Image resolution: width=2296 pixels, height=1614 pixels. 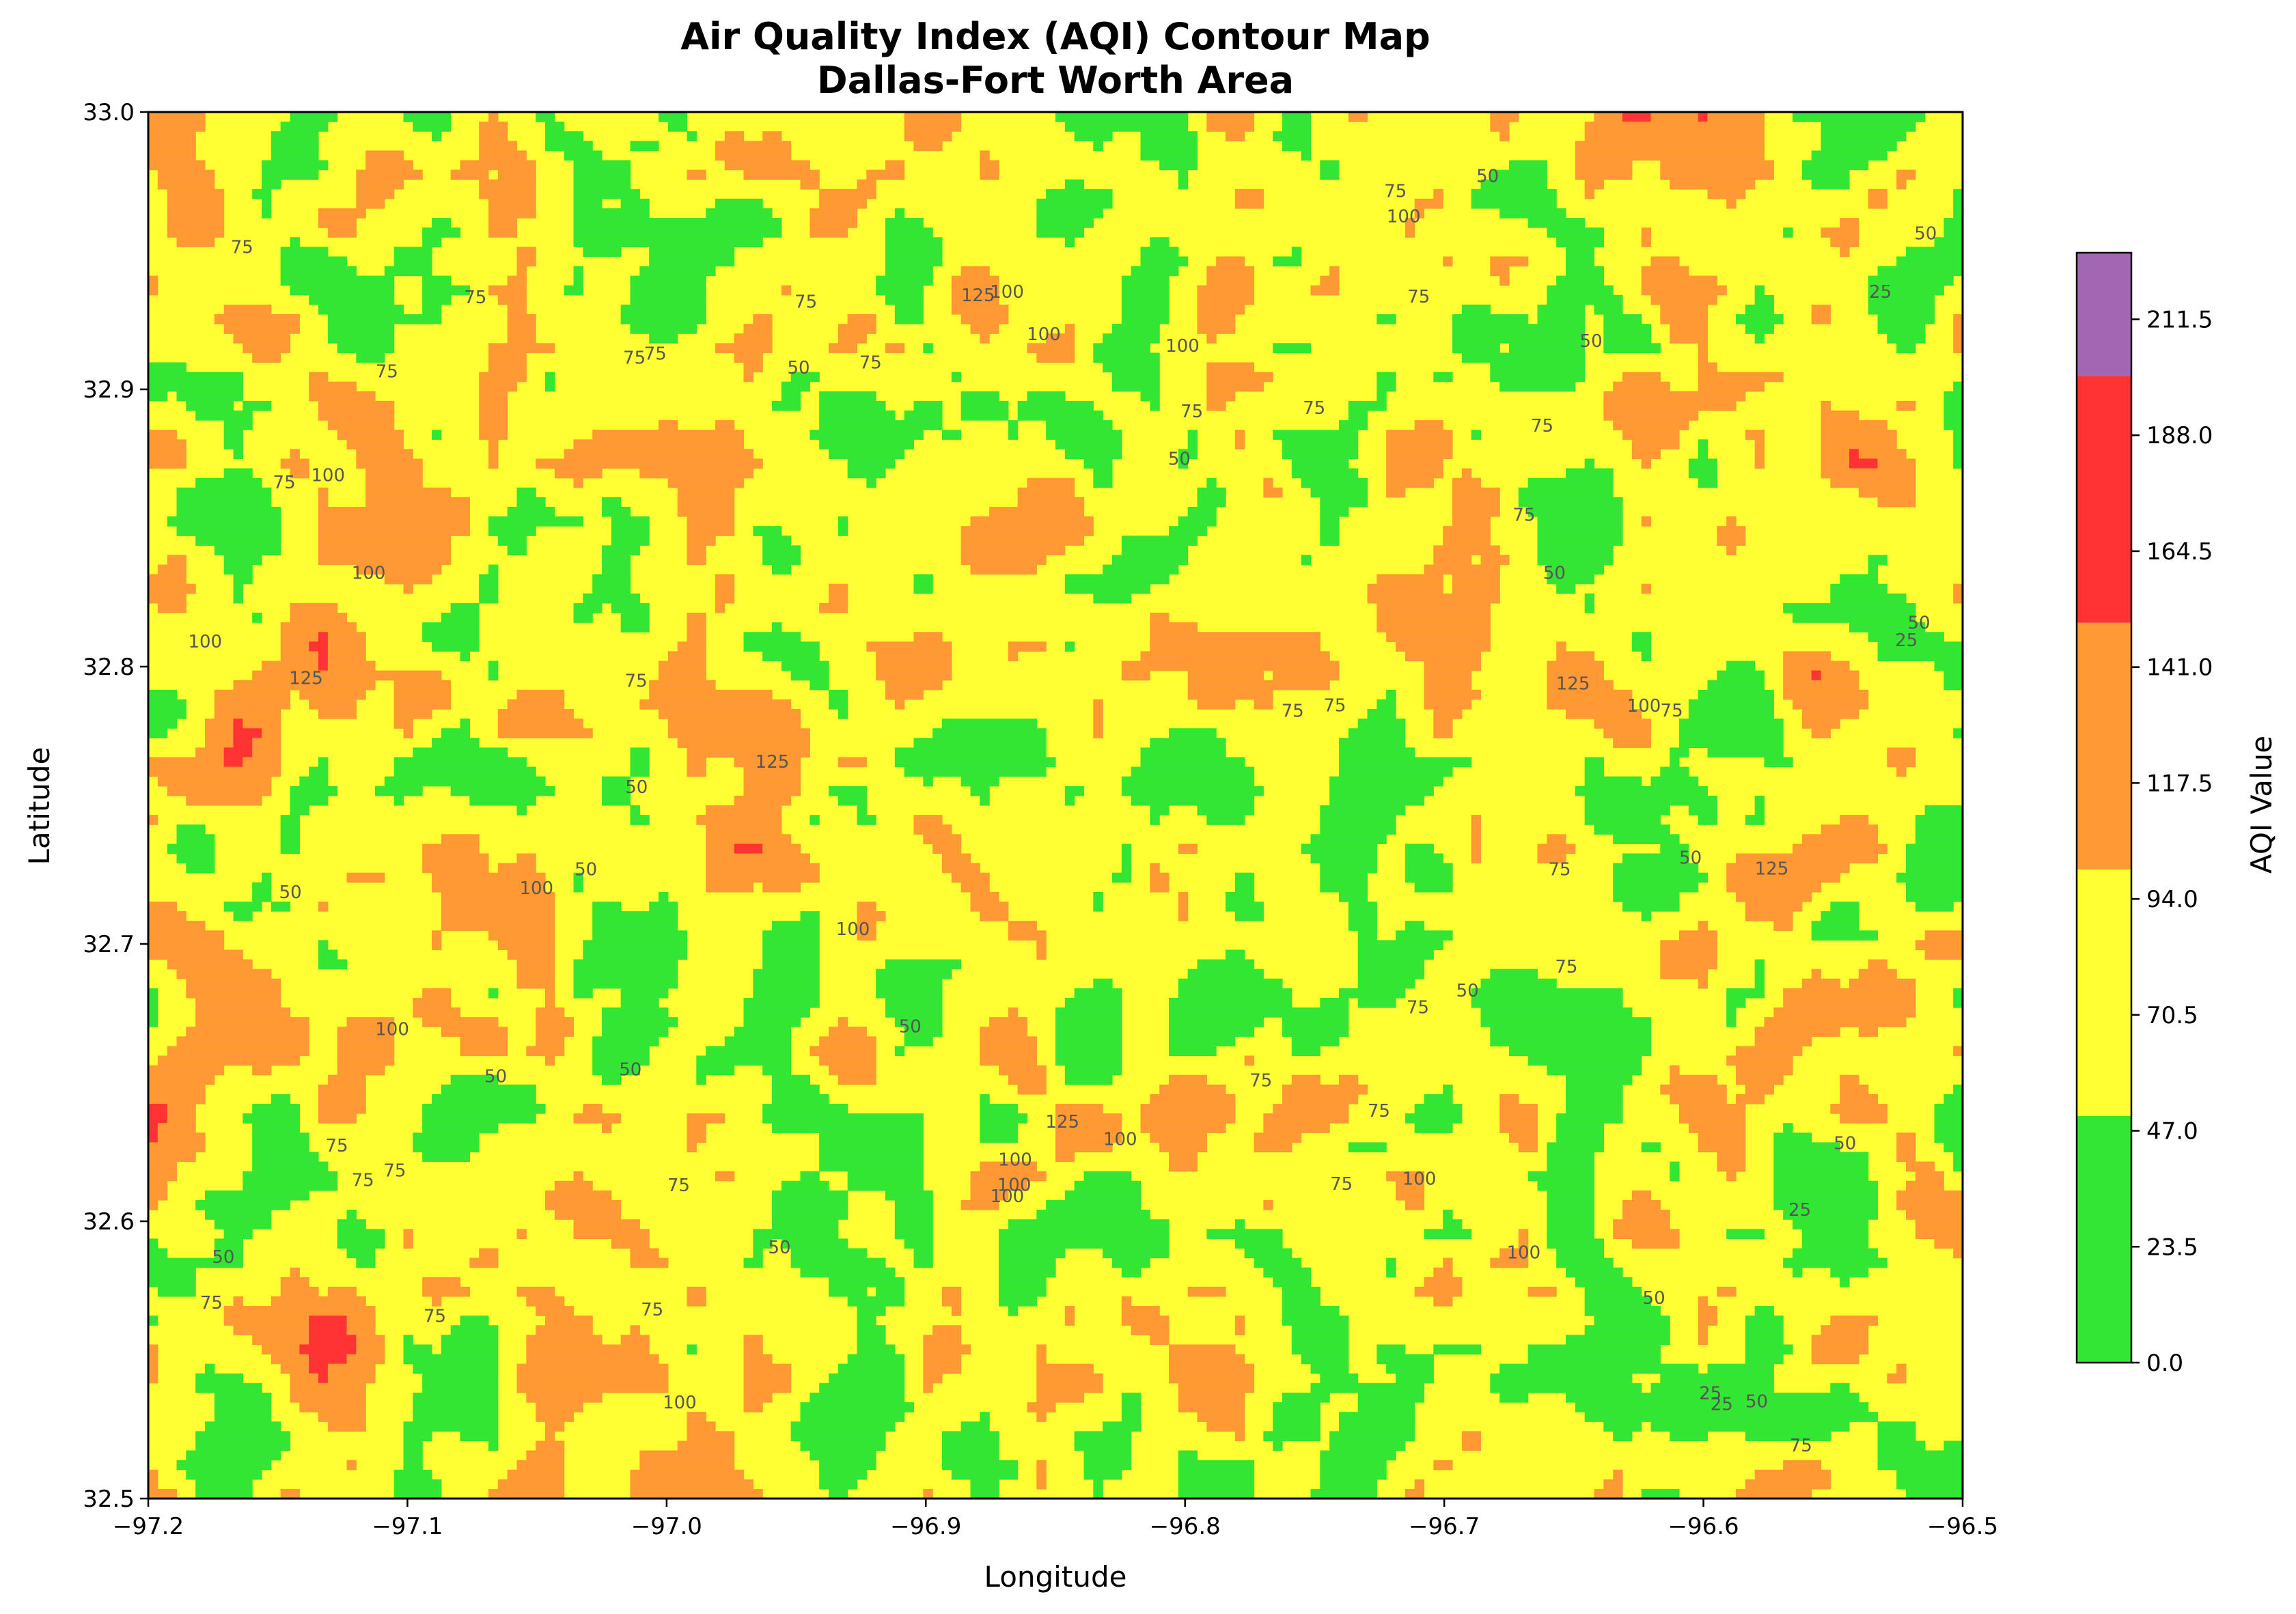 I want to click on y-tick-label: 32.5, so click(x=109, y=1499).